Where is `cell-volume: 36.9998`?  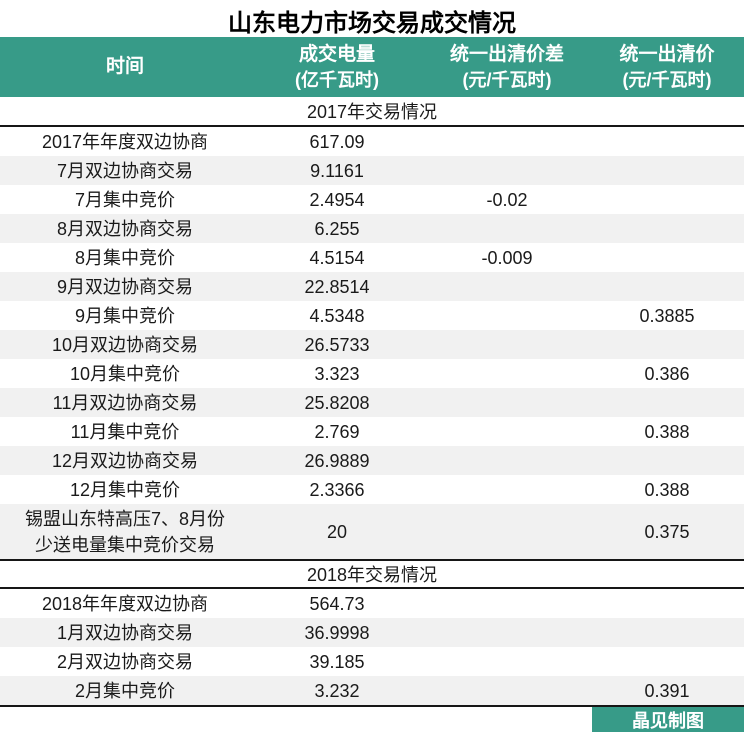 cell-volume: 36.9998 is located at coordinates (337, 632).